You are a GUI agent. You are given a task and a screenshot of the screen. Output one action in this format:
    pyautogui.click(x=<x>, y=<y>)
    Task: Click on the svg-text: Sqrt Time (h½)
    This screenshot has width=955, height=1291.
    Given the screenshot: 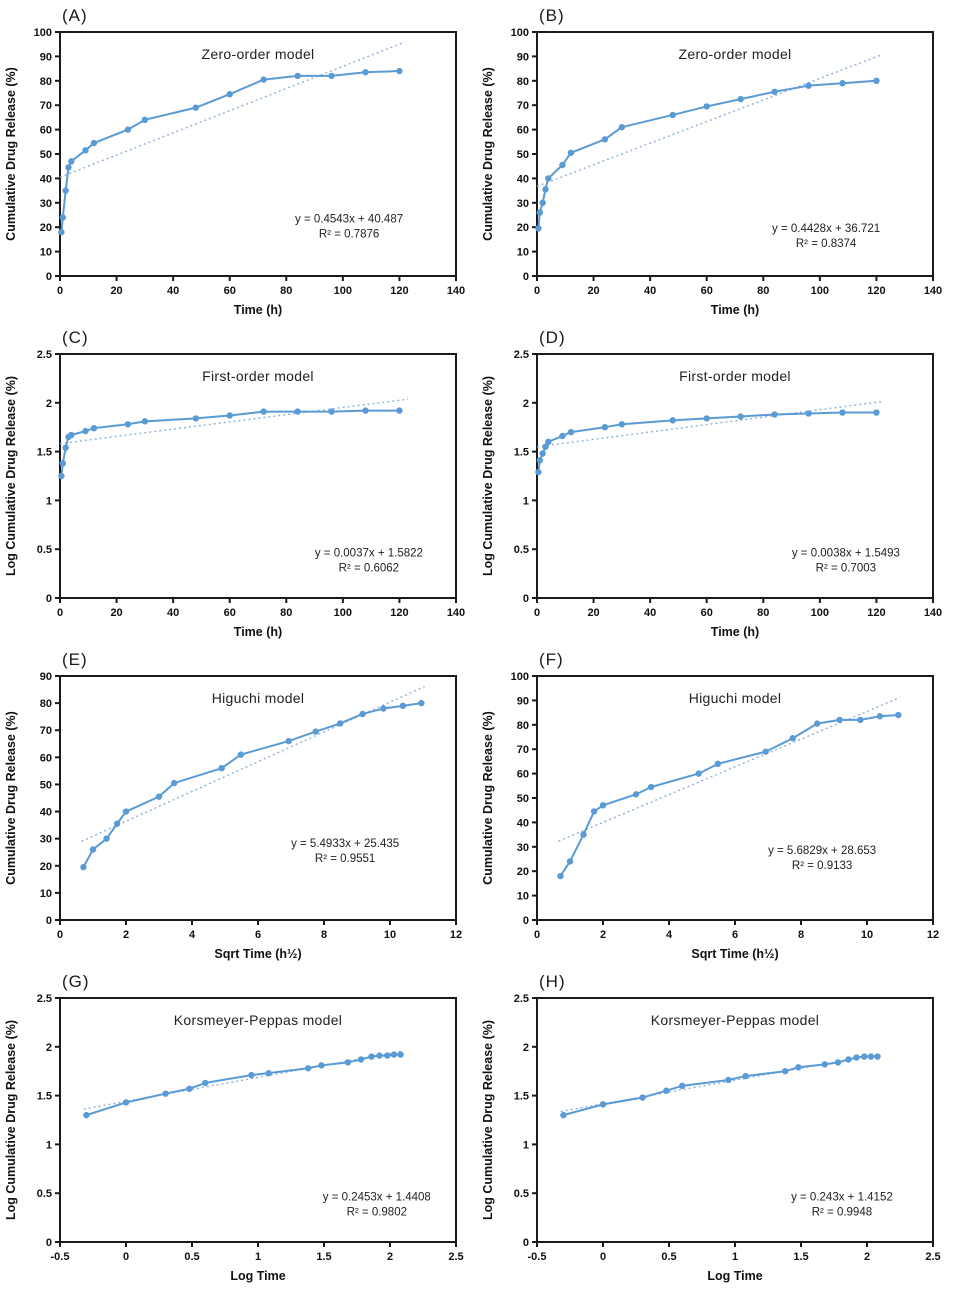 What is the action you would take?
    pyautogui.click(x=734, y=954)
    